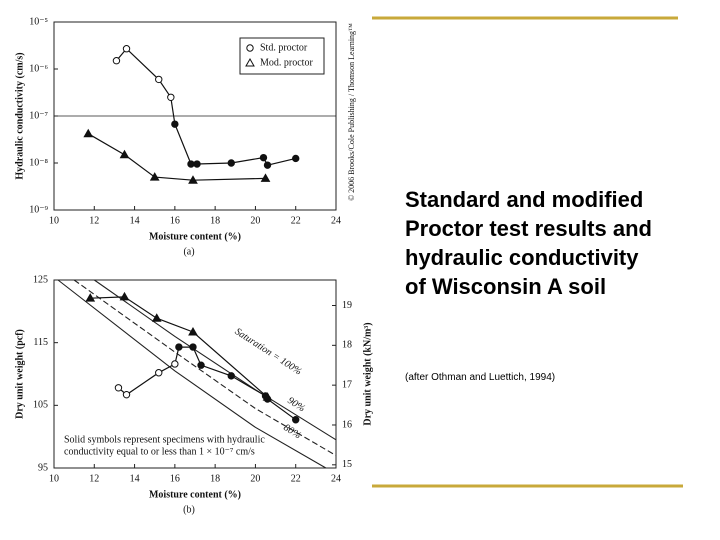 This screenshot has height=540, width=720. Describe the element at coordinates (480, 377) in the screenshot. I see `citation: (after Othman and Luettich, 1994)` at that location.